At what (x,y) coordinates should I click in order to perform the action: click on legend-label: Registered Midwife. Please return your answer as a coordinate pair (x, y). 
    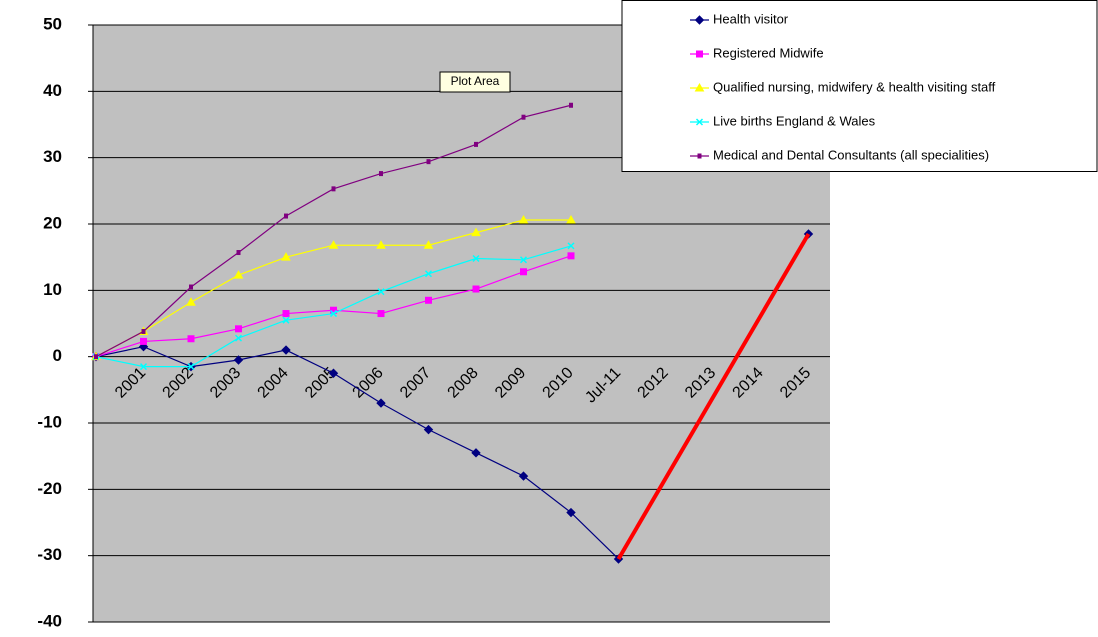
    Looking at the image, I should click on (768, 52).